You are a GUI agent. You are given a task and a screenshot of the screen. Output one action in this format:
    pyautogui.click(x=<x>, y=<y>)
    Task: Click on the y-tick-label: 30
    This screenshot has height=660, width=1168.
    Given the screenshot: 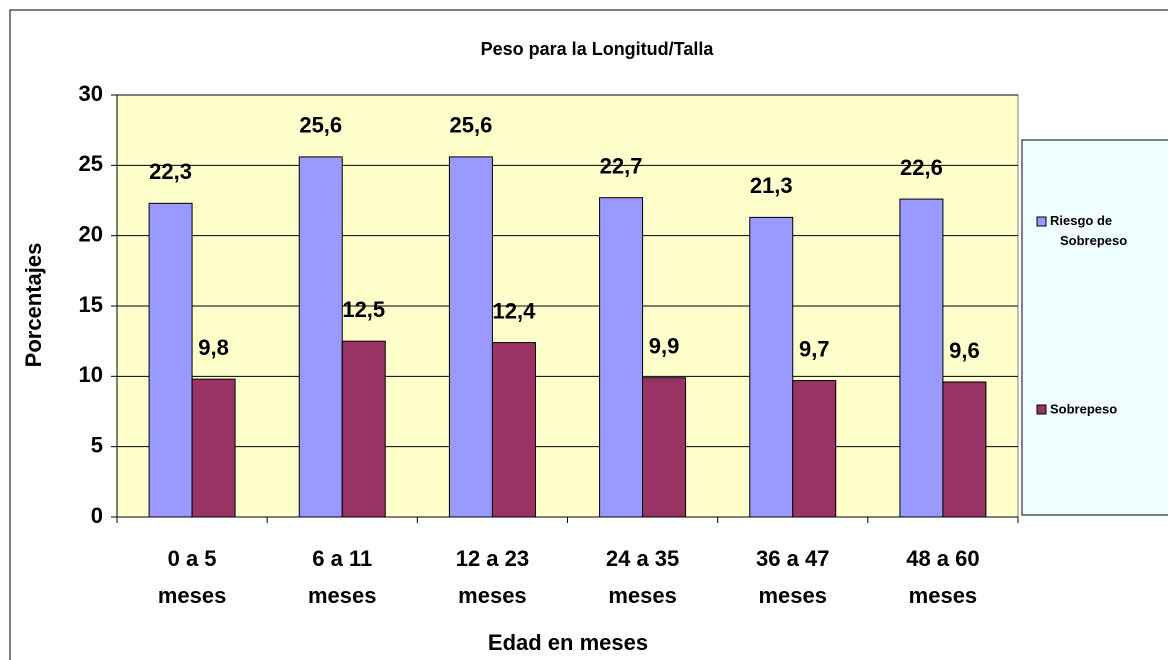 What is the action you would take?
    pyautogui.click(x=91, y=93)
    